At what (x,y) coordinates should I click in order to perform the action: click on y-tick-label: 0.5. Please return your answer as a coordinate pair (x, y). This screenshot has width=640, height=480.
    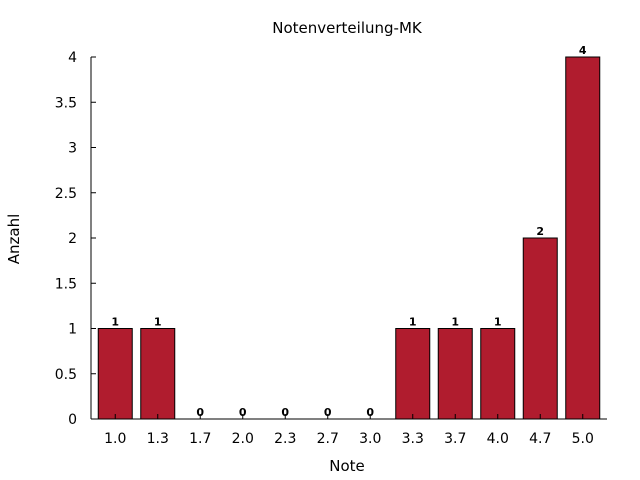
    Looking at the image, I should click on (66, 375).